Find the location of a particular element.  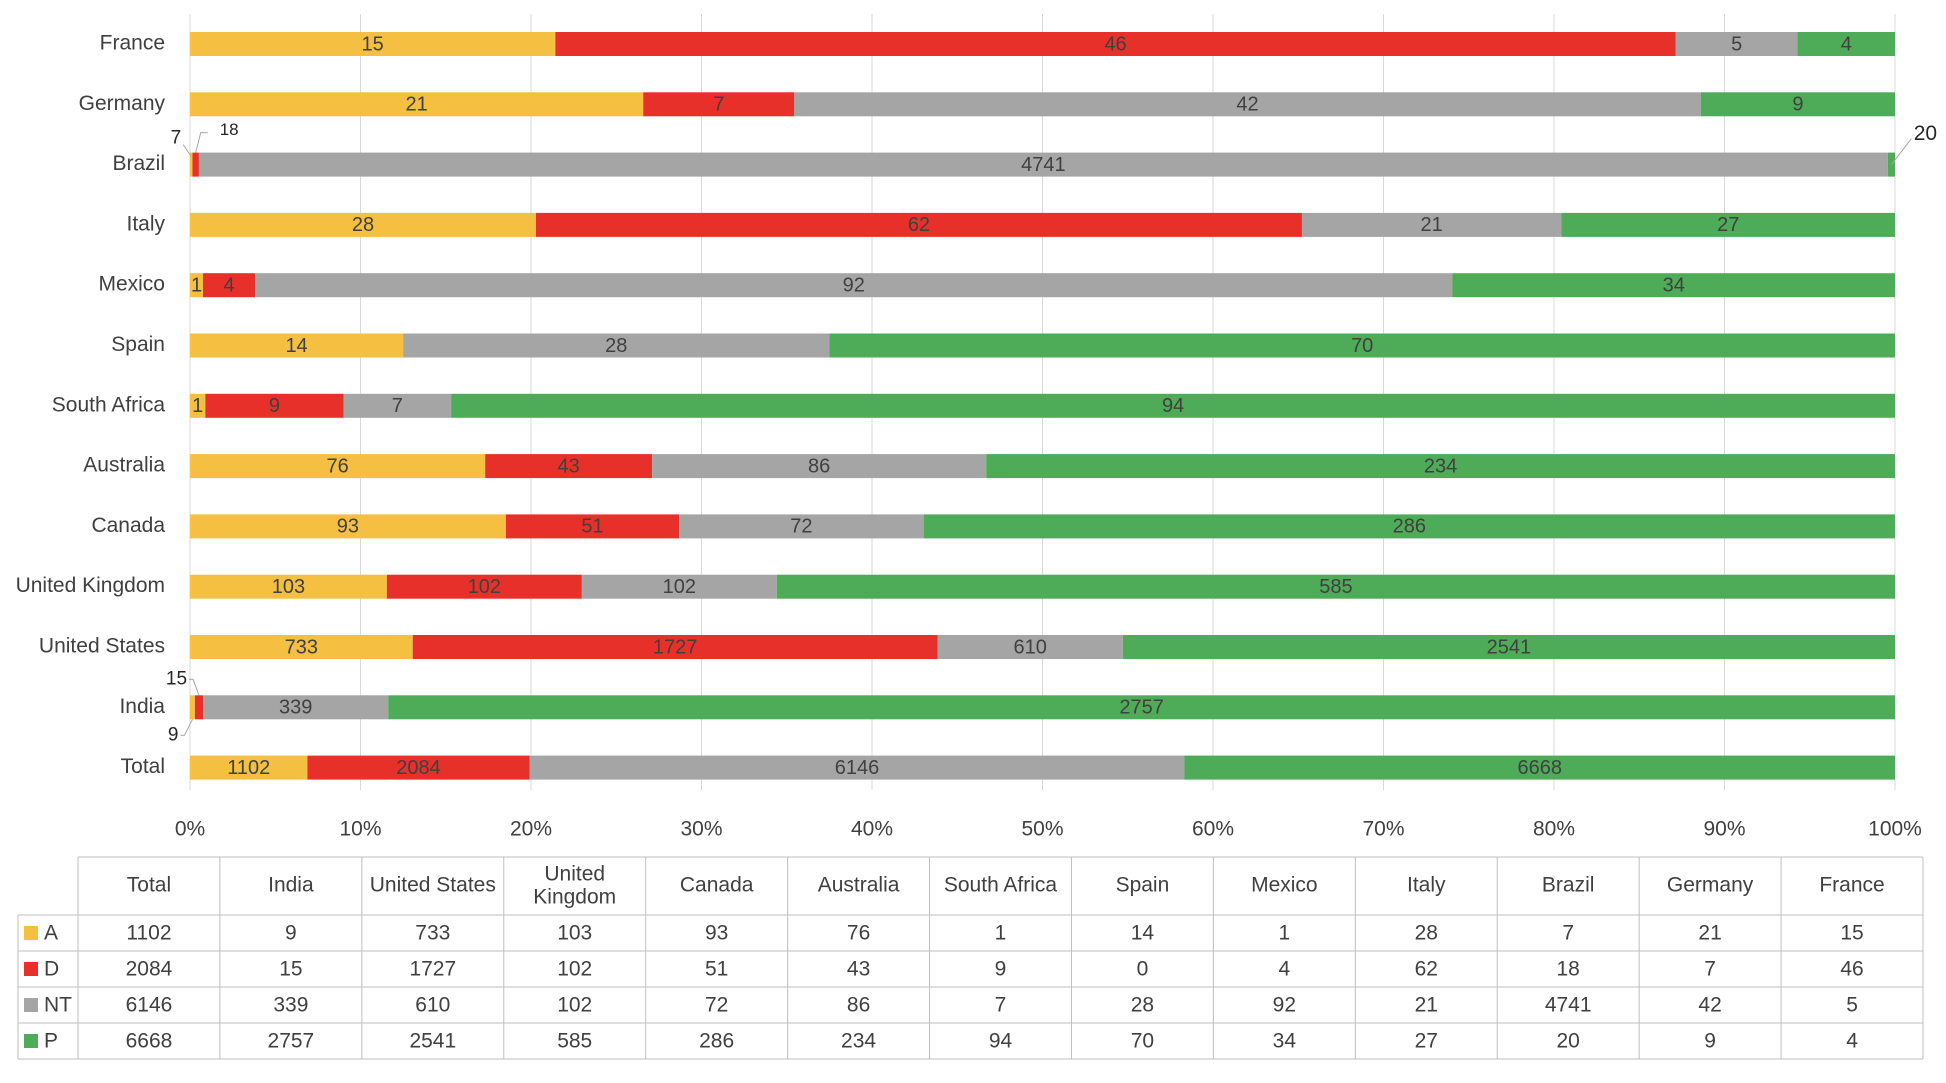

legend-key-p is located at coordinates (31, 1041).